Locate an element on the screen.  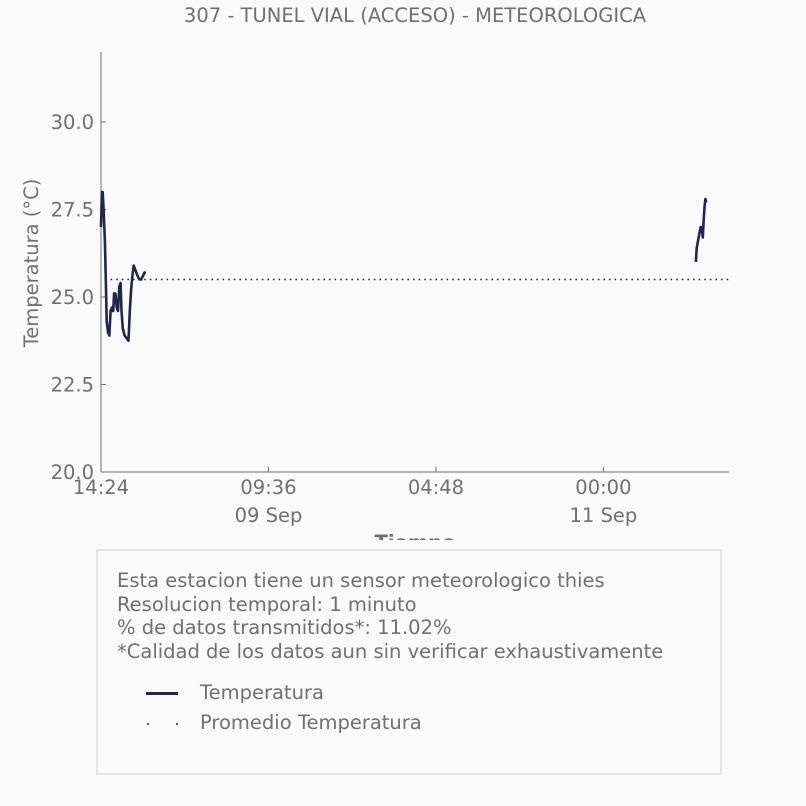
solid-line-icon is located at coordinates (162, 693).